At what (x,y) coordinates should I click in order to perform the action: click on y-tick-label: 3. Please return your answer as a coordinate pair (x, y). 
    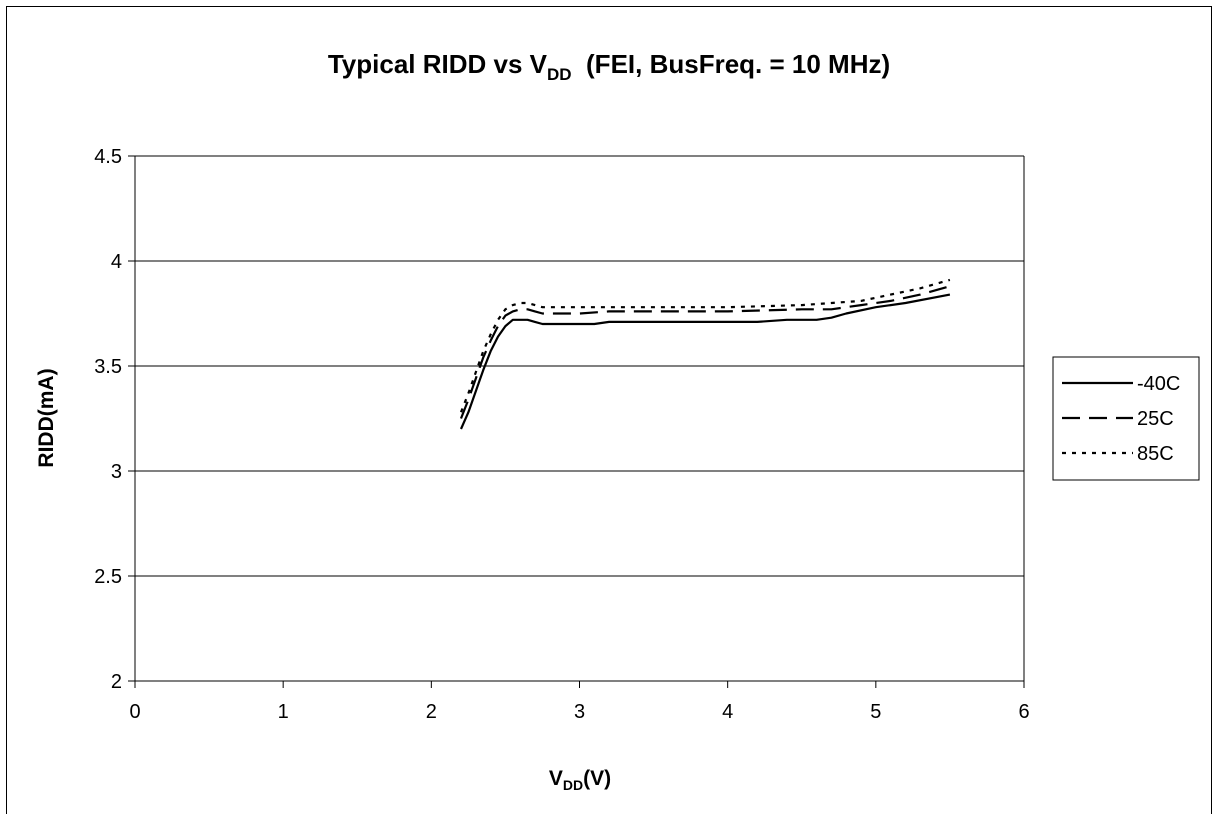
    Looking at the image, I should click on (116, 472).